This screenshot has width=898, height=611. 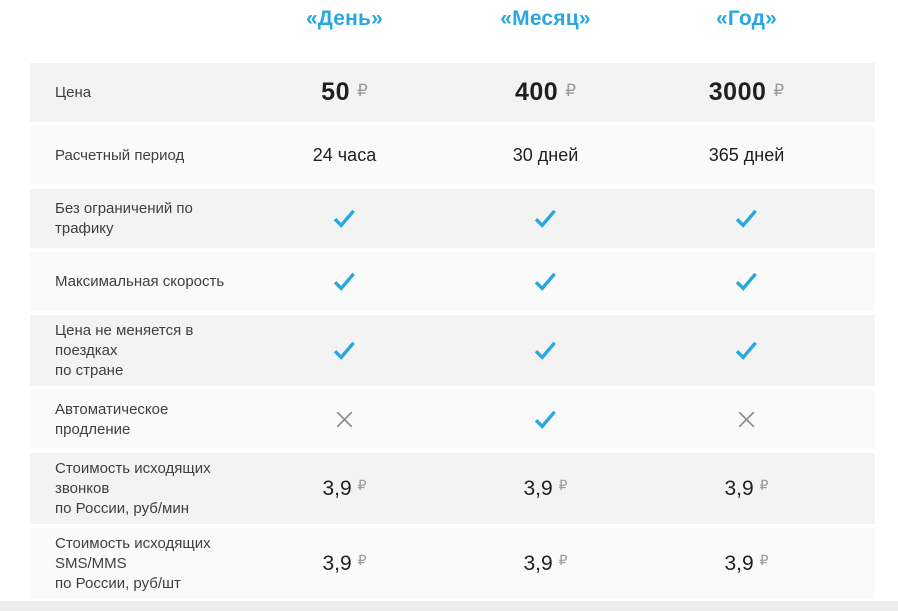 What do you see at coordinates (73, 92) in the screenshot?
I see `row-label: Цена` at bounding box center [73, 92].